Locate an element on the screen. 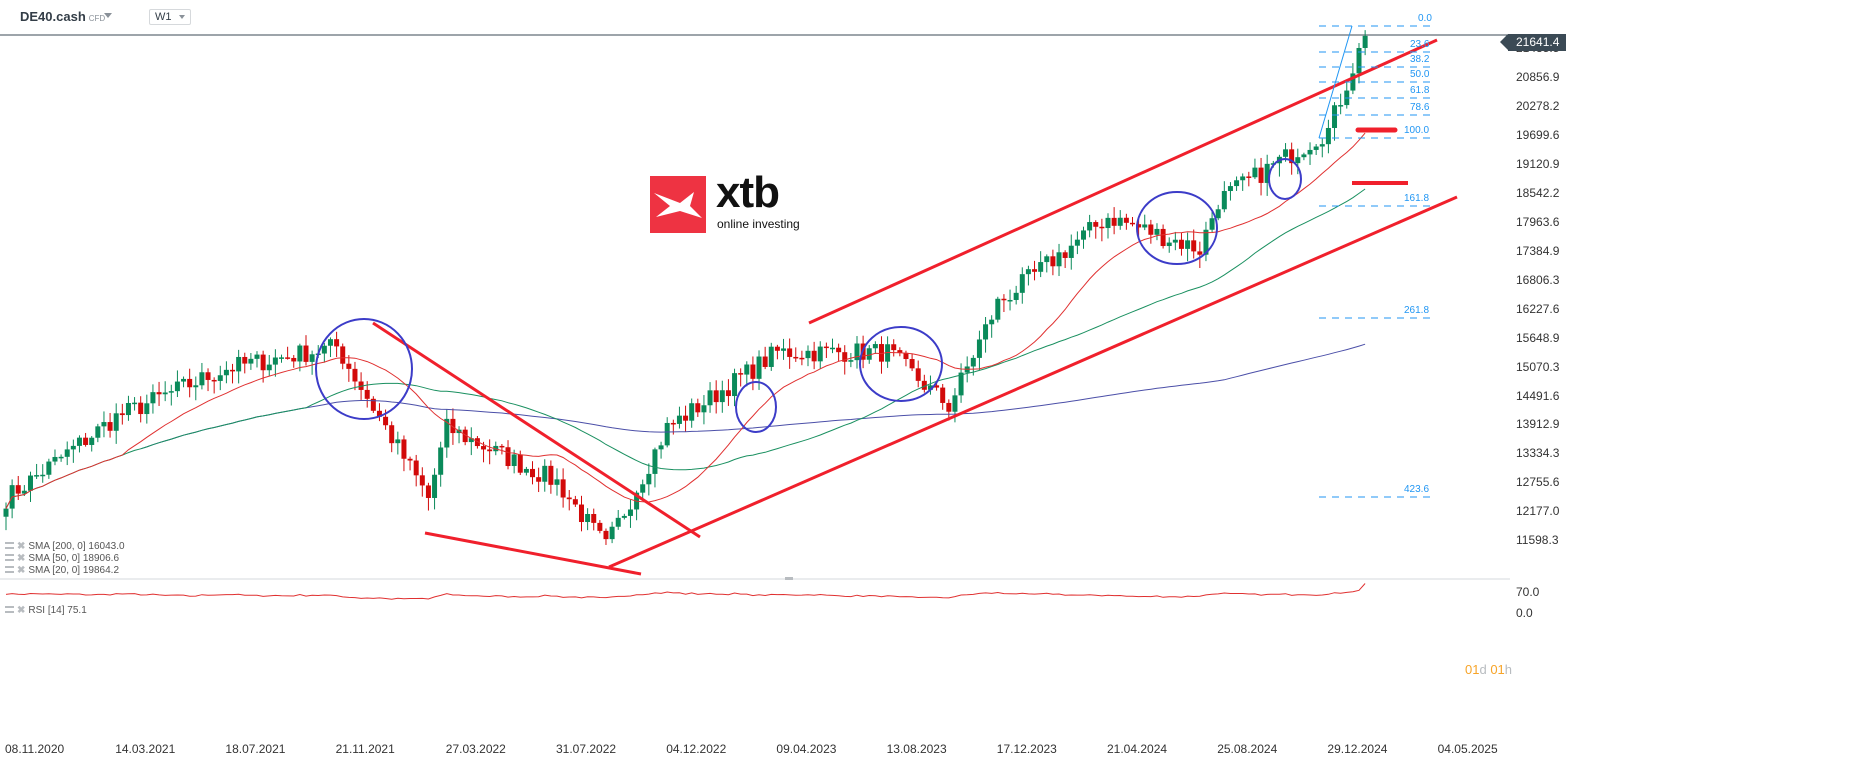 The height and width of the screenshot is (759, 1866). fibonacci-anchor-line is located at coordinates (1335, 82).